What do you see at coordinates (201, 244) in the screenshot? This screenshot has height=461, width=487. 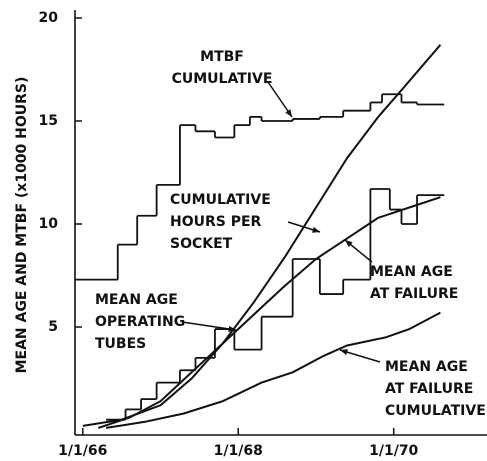 I see `series-label: SOCKET` at bounding box center [201, 244].